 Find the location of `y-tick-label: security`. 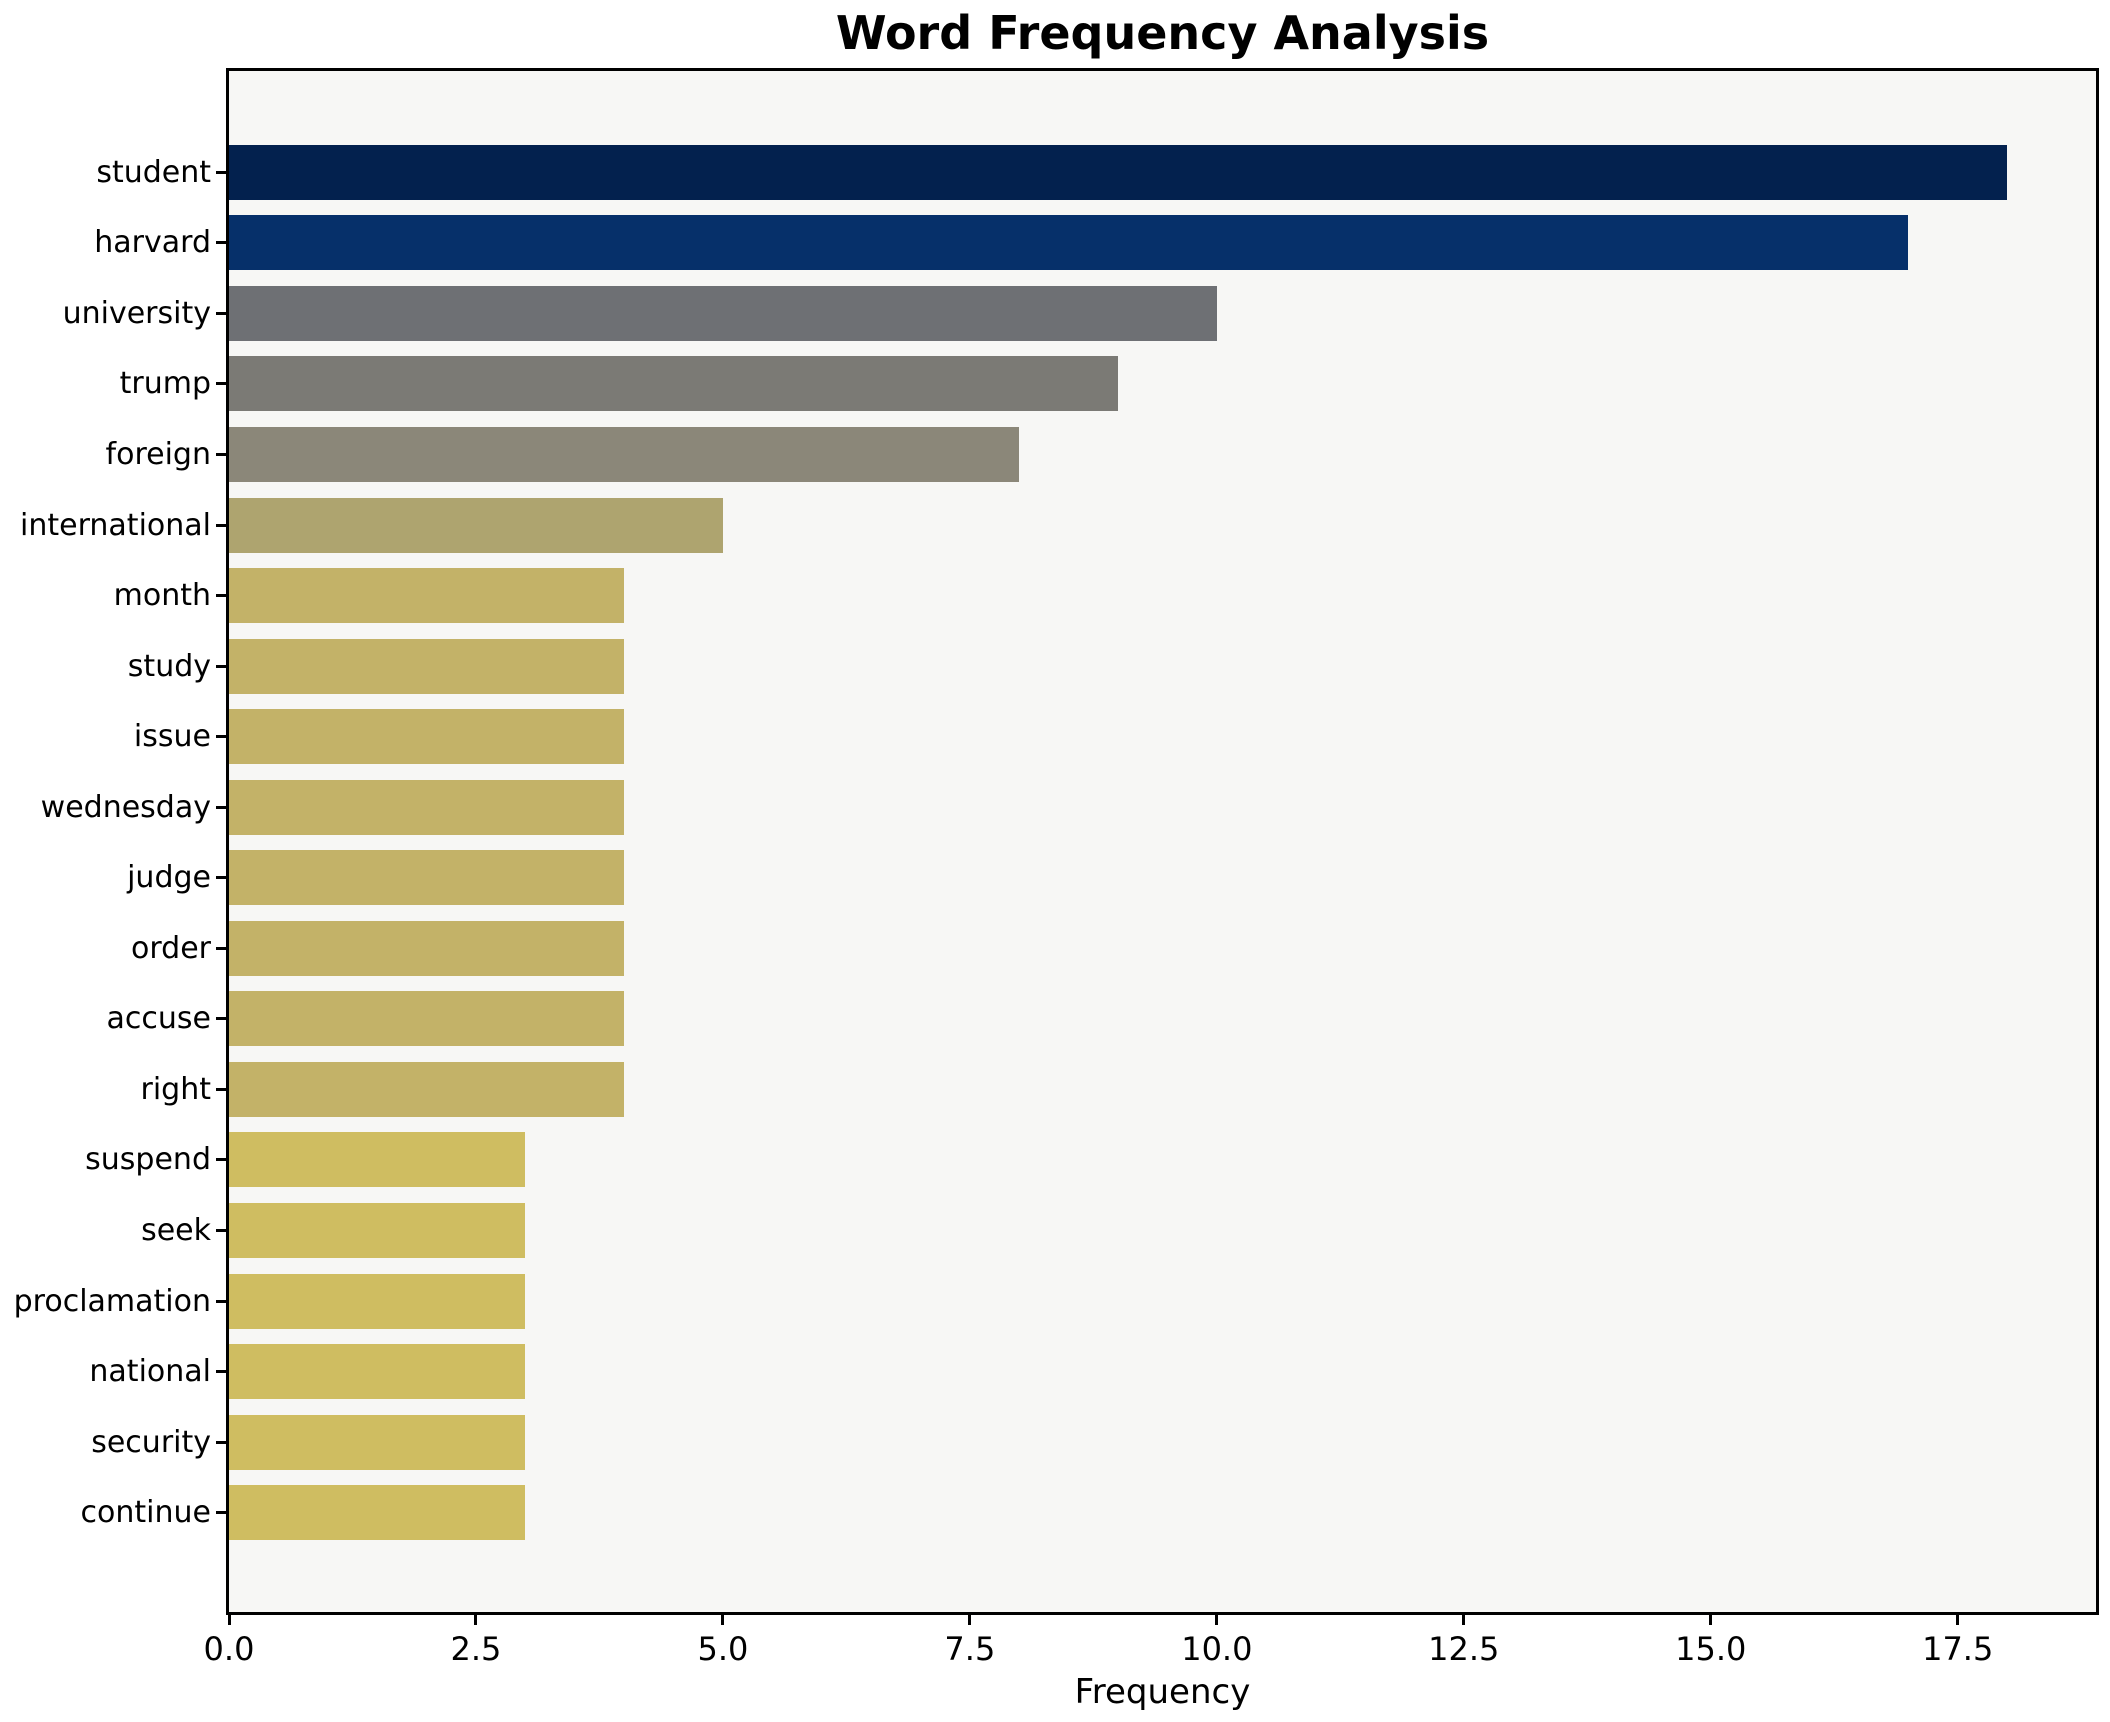

y-tick-label: security is located at coordinates (151, 1442).